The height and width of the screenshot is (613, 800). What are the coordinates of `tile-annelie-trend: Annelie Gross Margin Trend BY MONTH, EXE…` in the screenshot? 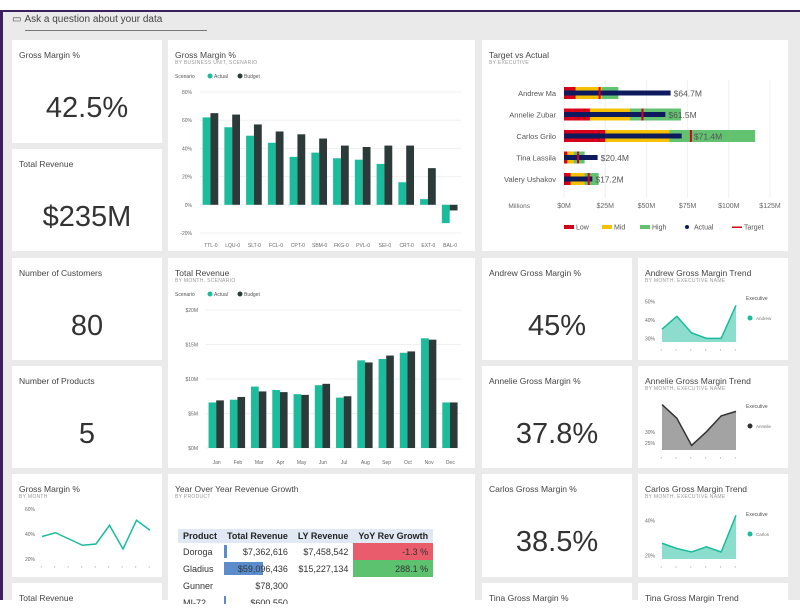 It's located at (713, 417).